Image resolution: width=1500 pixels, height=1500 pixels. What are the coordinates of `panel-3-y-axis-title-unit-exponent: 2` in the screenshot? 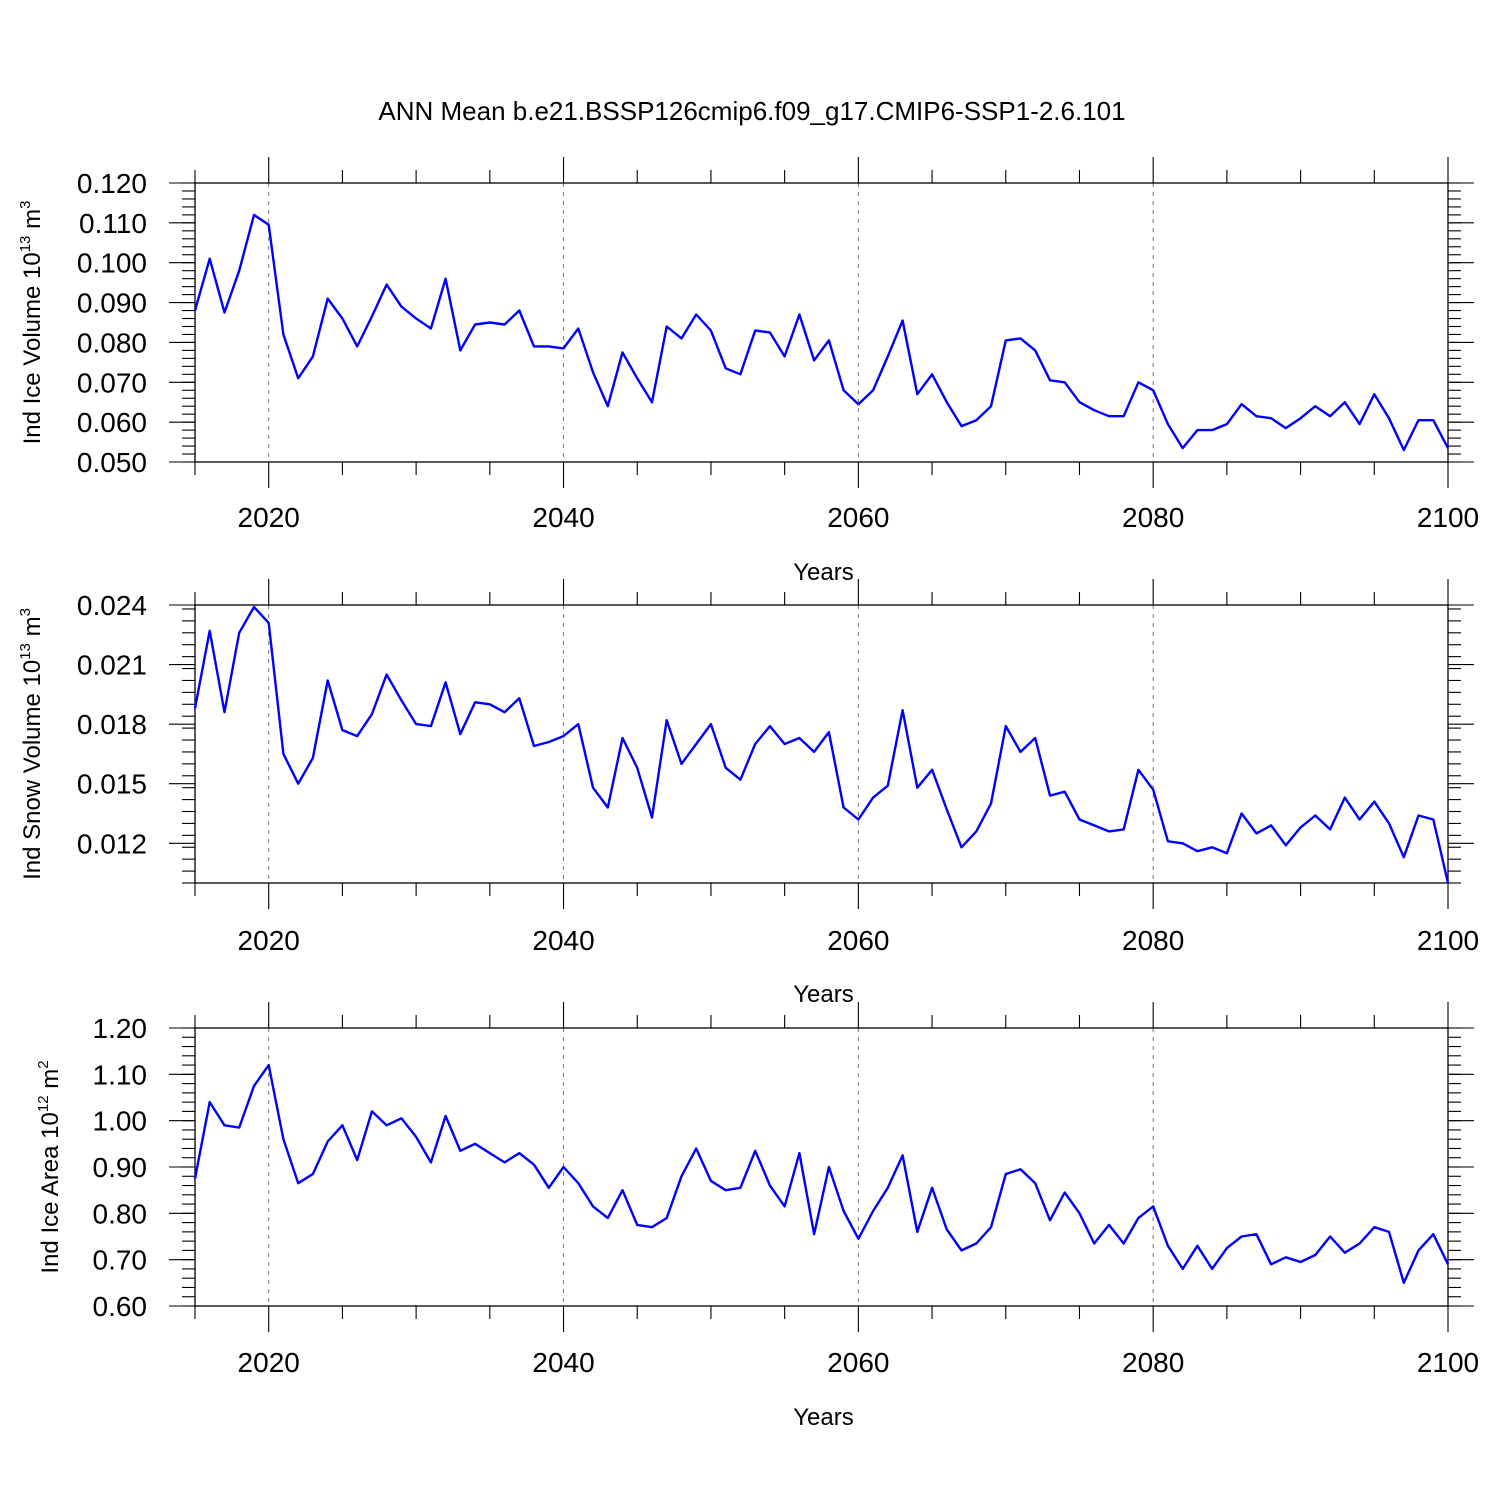 It's located at (43, 1064).